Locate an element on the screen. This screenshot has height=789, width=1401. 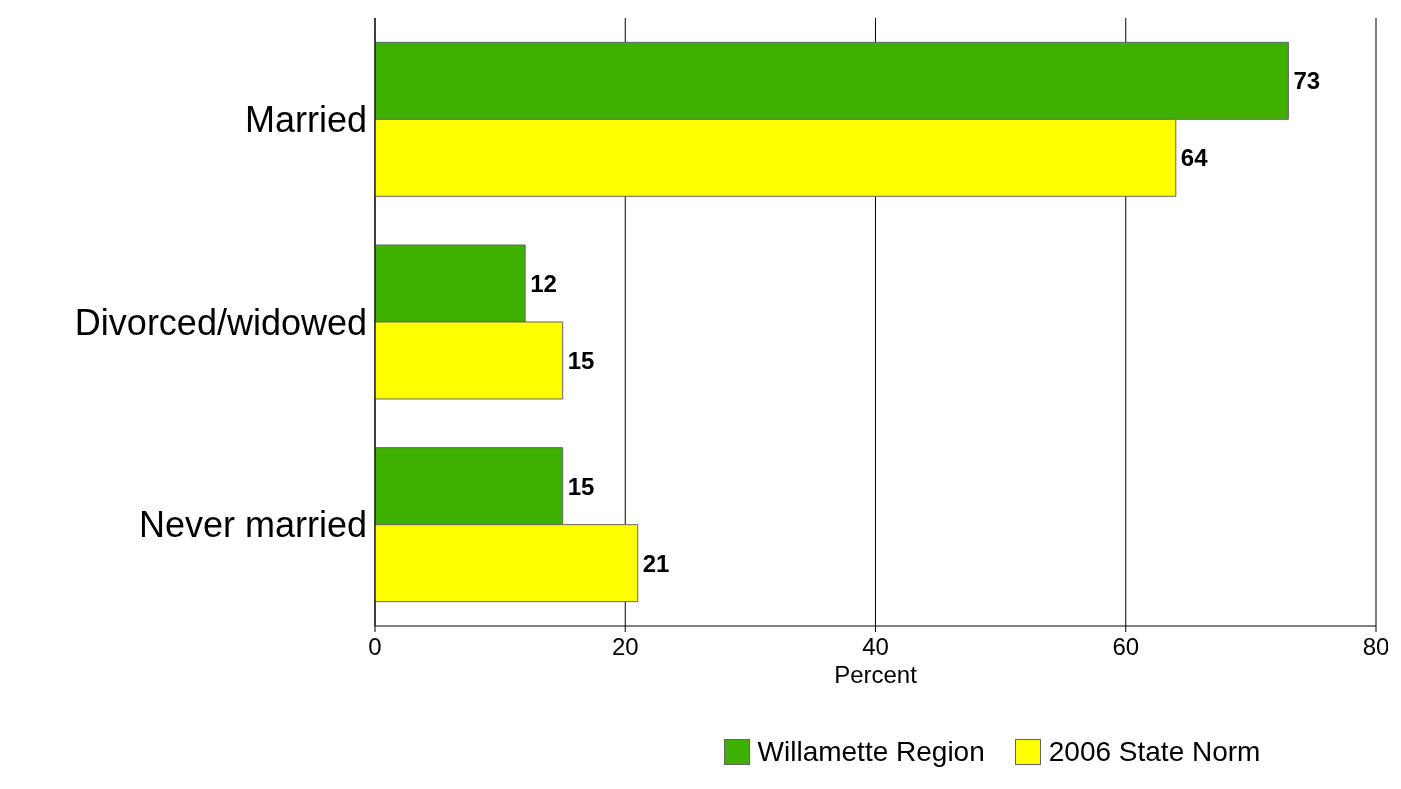
x-tick-label: 40 is located at coordinates (875, 647).